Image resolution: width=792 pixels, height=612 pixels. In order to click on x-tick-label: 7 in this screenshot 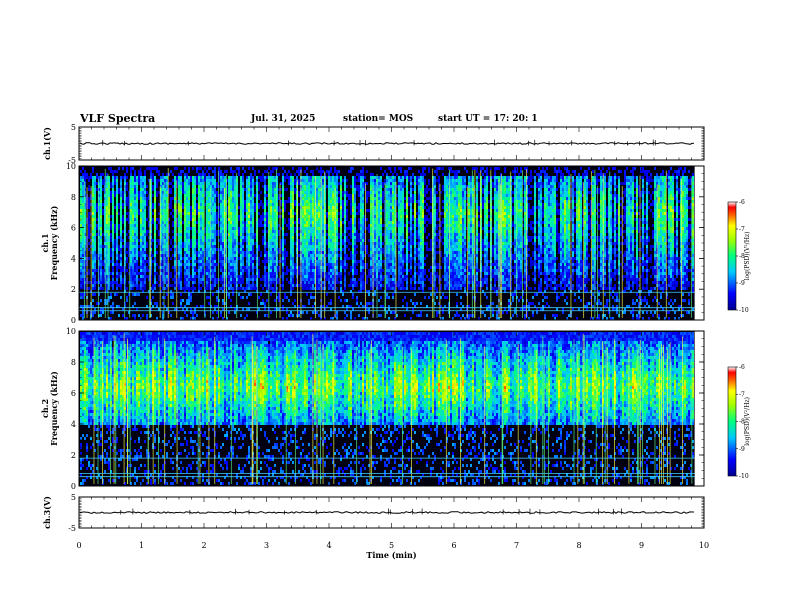, I will do `click(516, 545)`.